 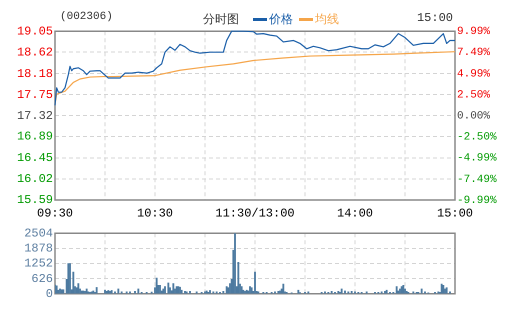 What do you see at coordinates (473, 74) in the screenshot?
I see `y2-tick-label: 4.99%` at bounding box center [473, 74].